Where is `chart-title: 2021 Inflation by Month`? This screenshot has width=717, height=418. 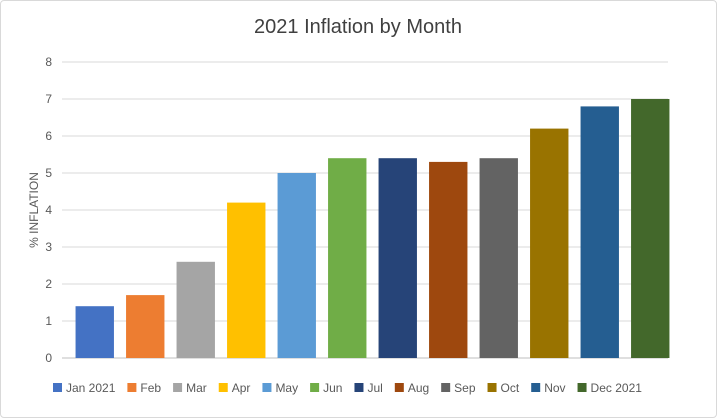
chart-title: 2021 Inflation by Month is located at coordinates (358, 27).